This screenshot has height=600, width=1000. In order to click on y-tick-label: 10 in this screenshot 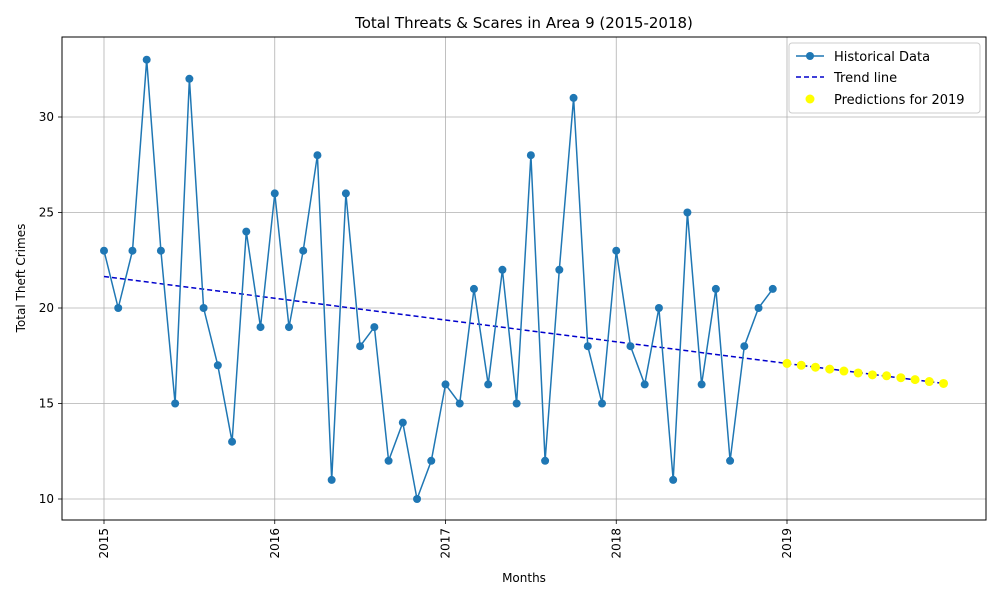, I will do `click(46, 499)`.